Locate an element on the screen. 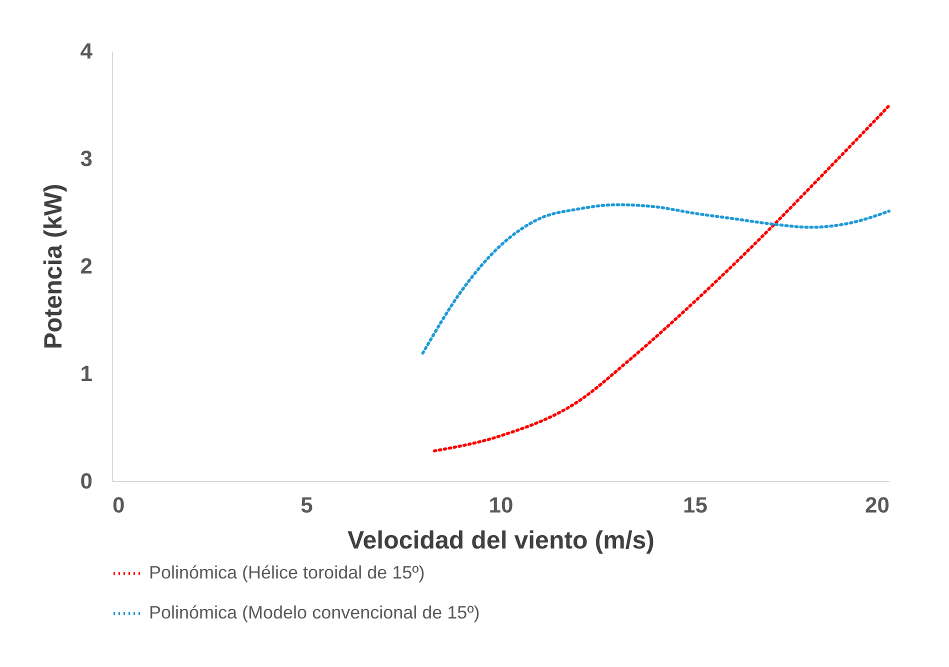 This screenshot has height=667, width=949. y-tick-label: 0 is located at coordinates (86, 481).